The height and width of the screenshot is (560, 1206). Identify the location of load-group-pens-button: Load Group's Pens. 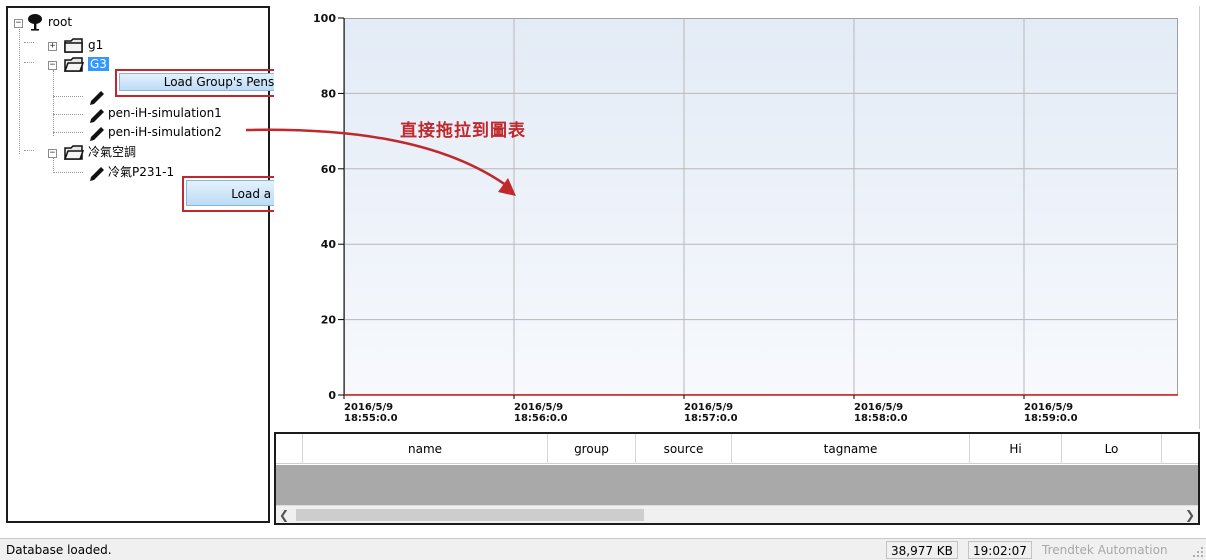
(219, 82).